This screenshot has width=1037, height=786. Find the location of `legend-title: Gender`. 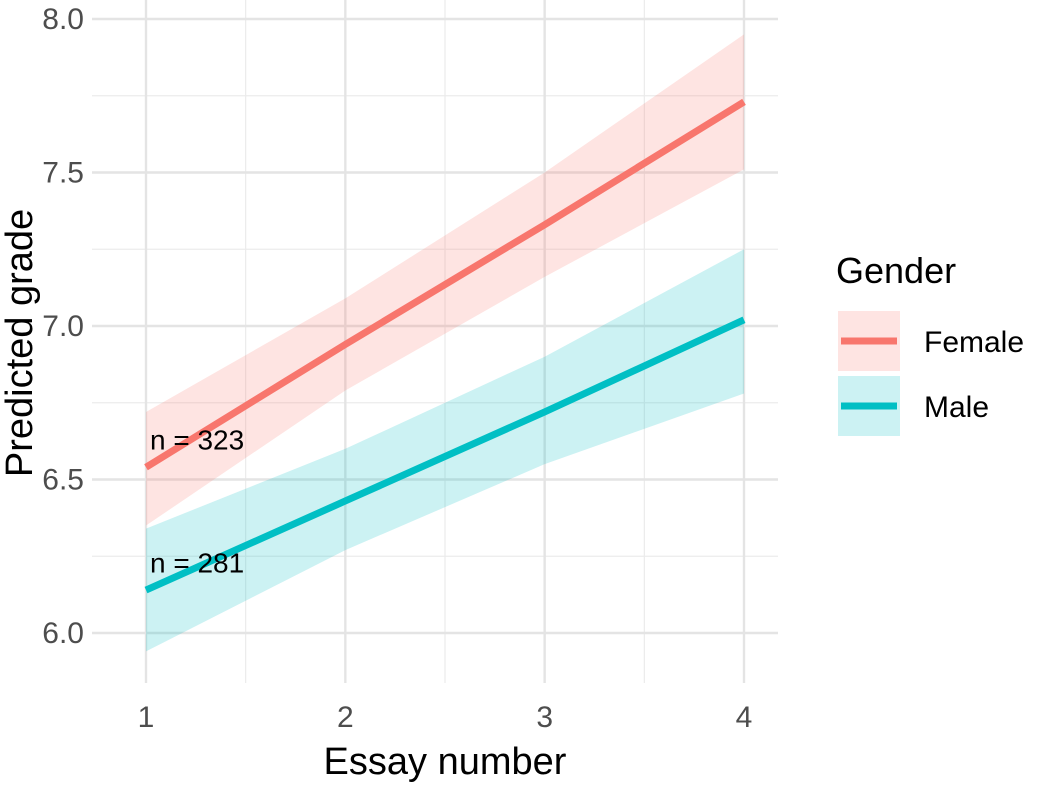

legend-title: Gender is located at coordinates (896, 270).